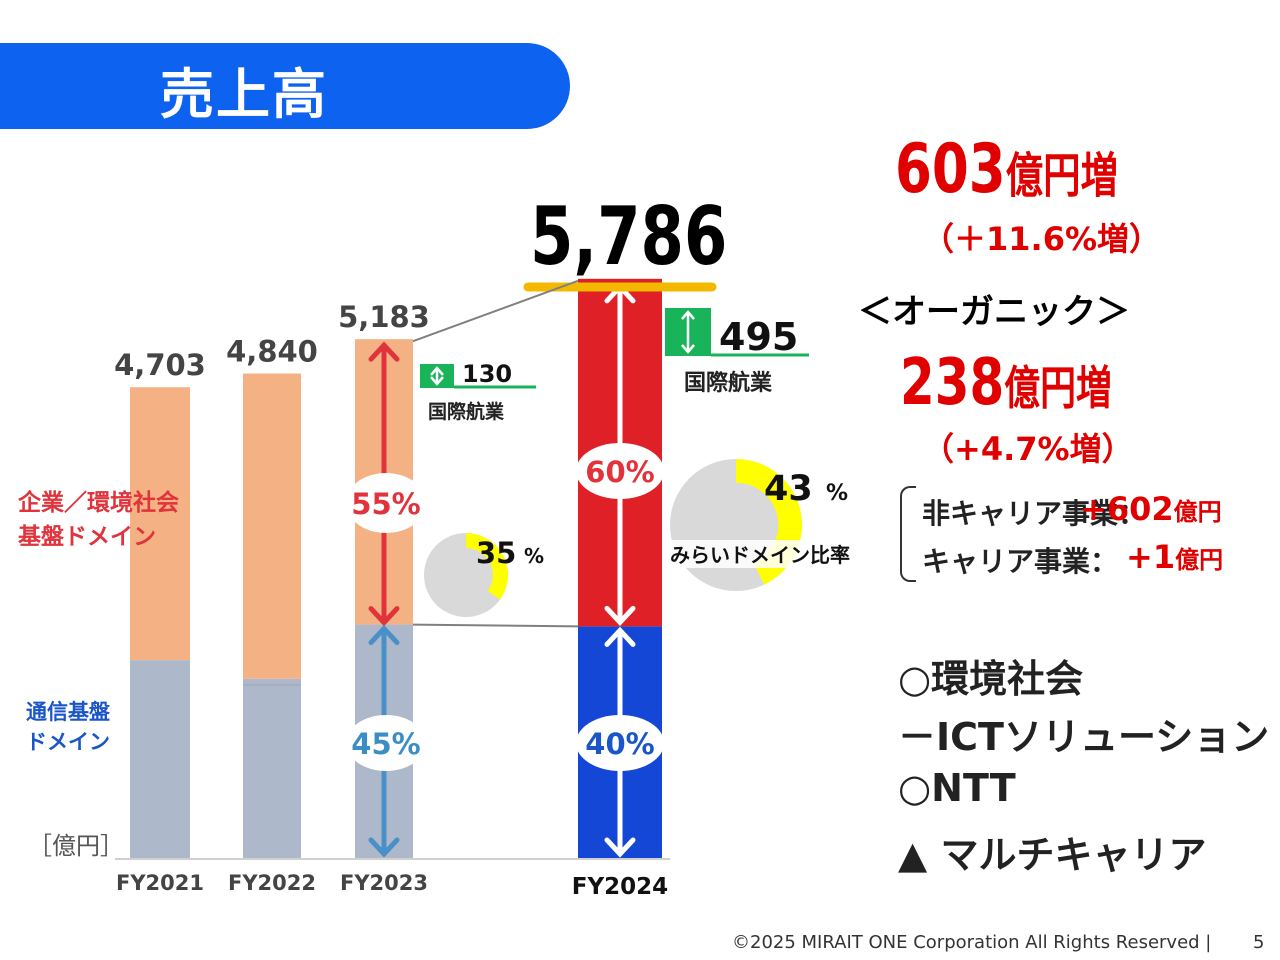  What do you see at coordinates (384, 883) in the screenshot?
I see `xtick-FY2023: FY2023` at bounding box center [384, 883].